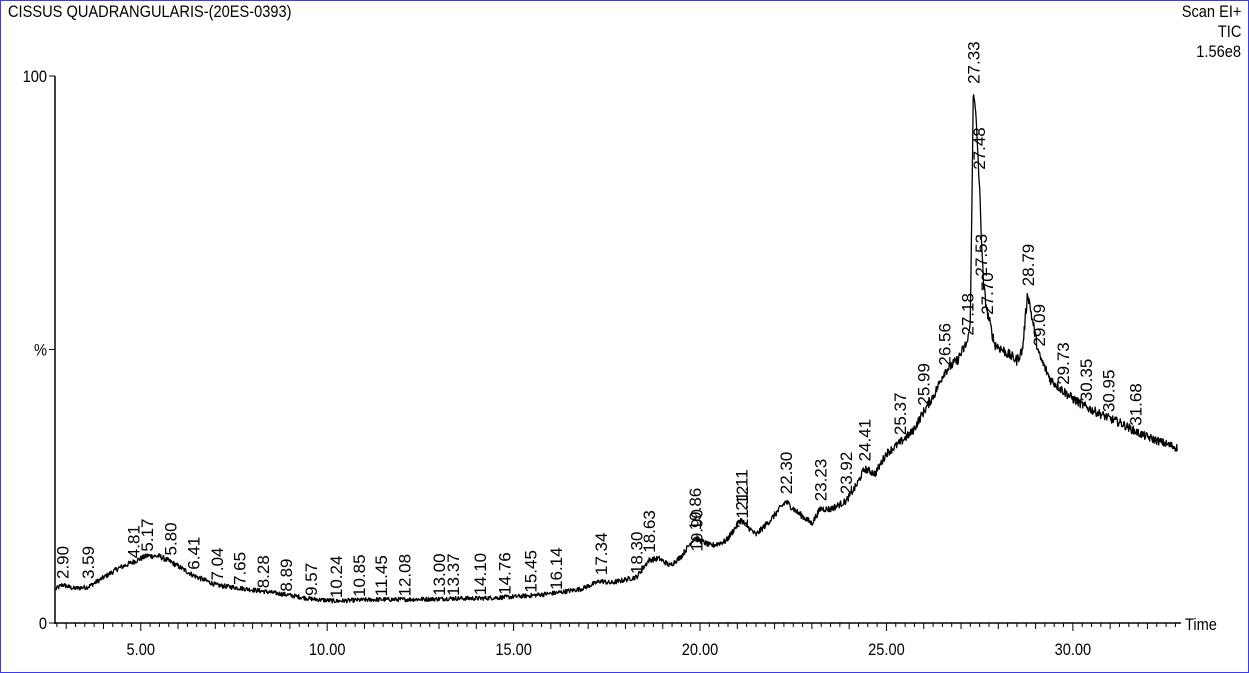 The image size is (1249, 673). What do you see at coordinates (240, 568) in the screenshot?
I see `peak-label: 7.65` at bounding box center [240, 568].